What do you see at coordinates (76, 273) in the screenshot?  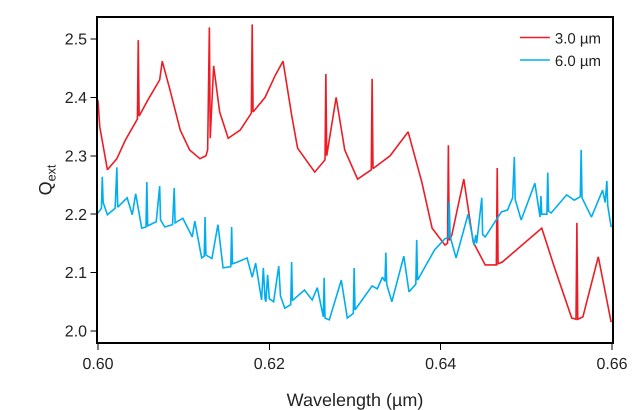 I see `y-tick-label: 2.1` at bounding box center [76, 273].